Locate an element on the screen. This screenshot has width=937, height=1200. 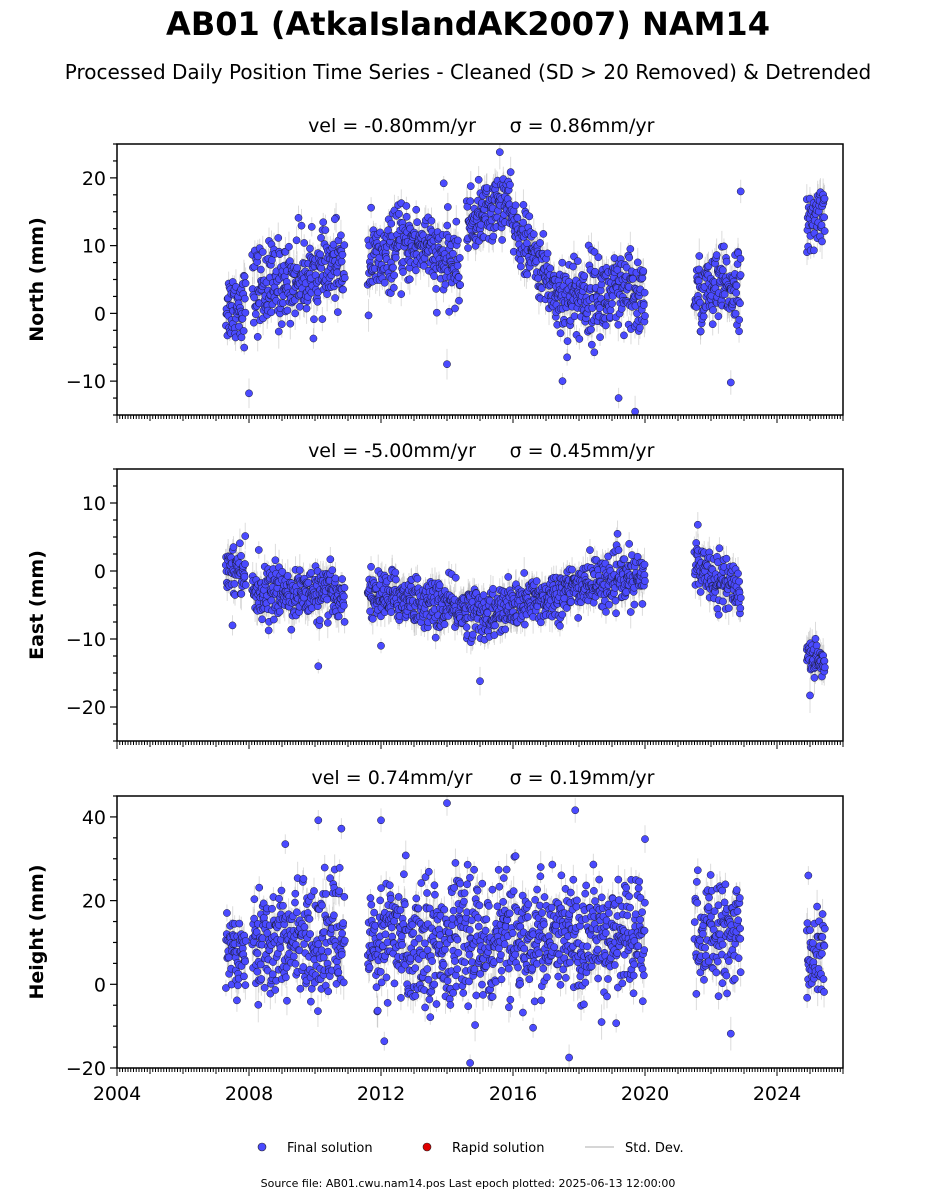
y-tick-label: 20 is located at coordinates (94, 179).